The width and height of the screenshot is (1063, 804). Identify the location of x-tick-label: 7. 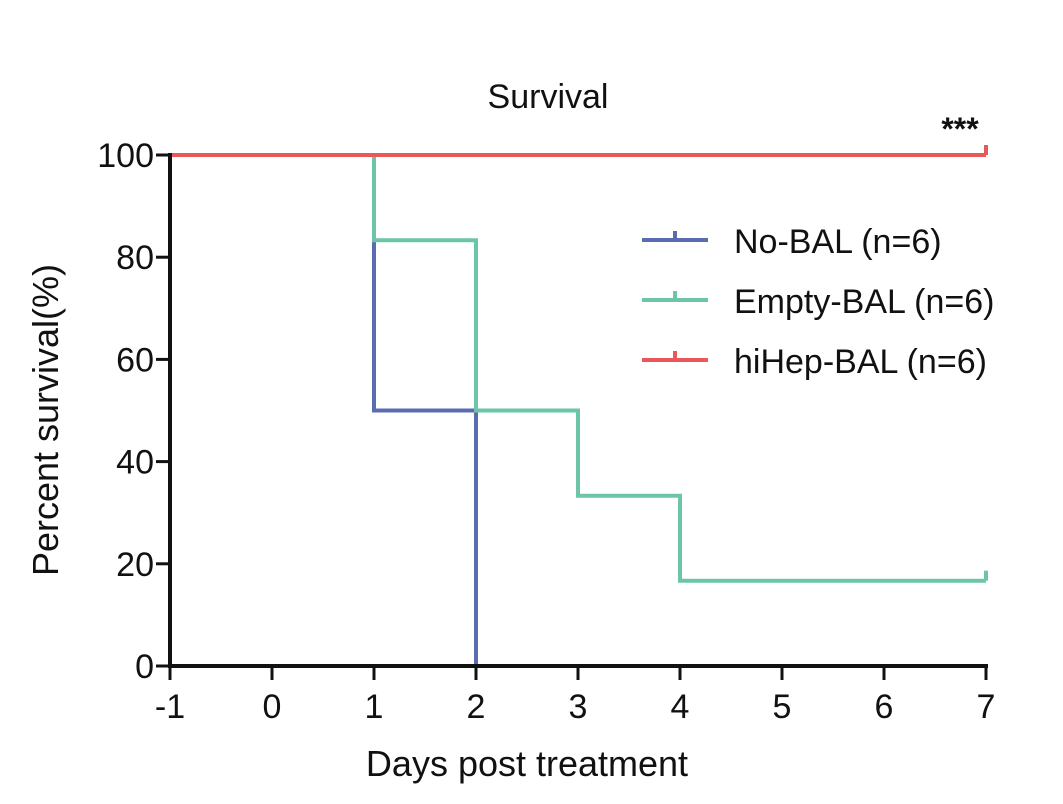
(986, 707).